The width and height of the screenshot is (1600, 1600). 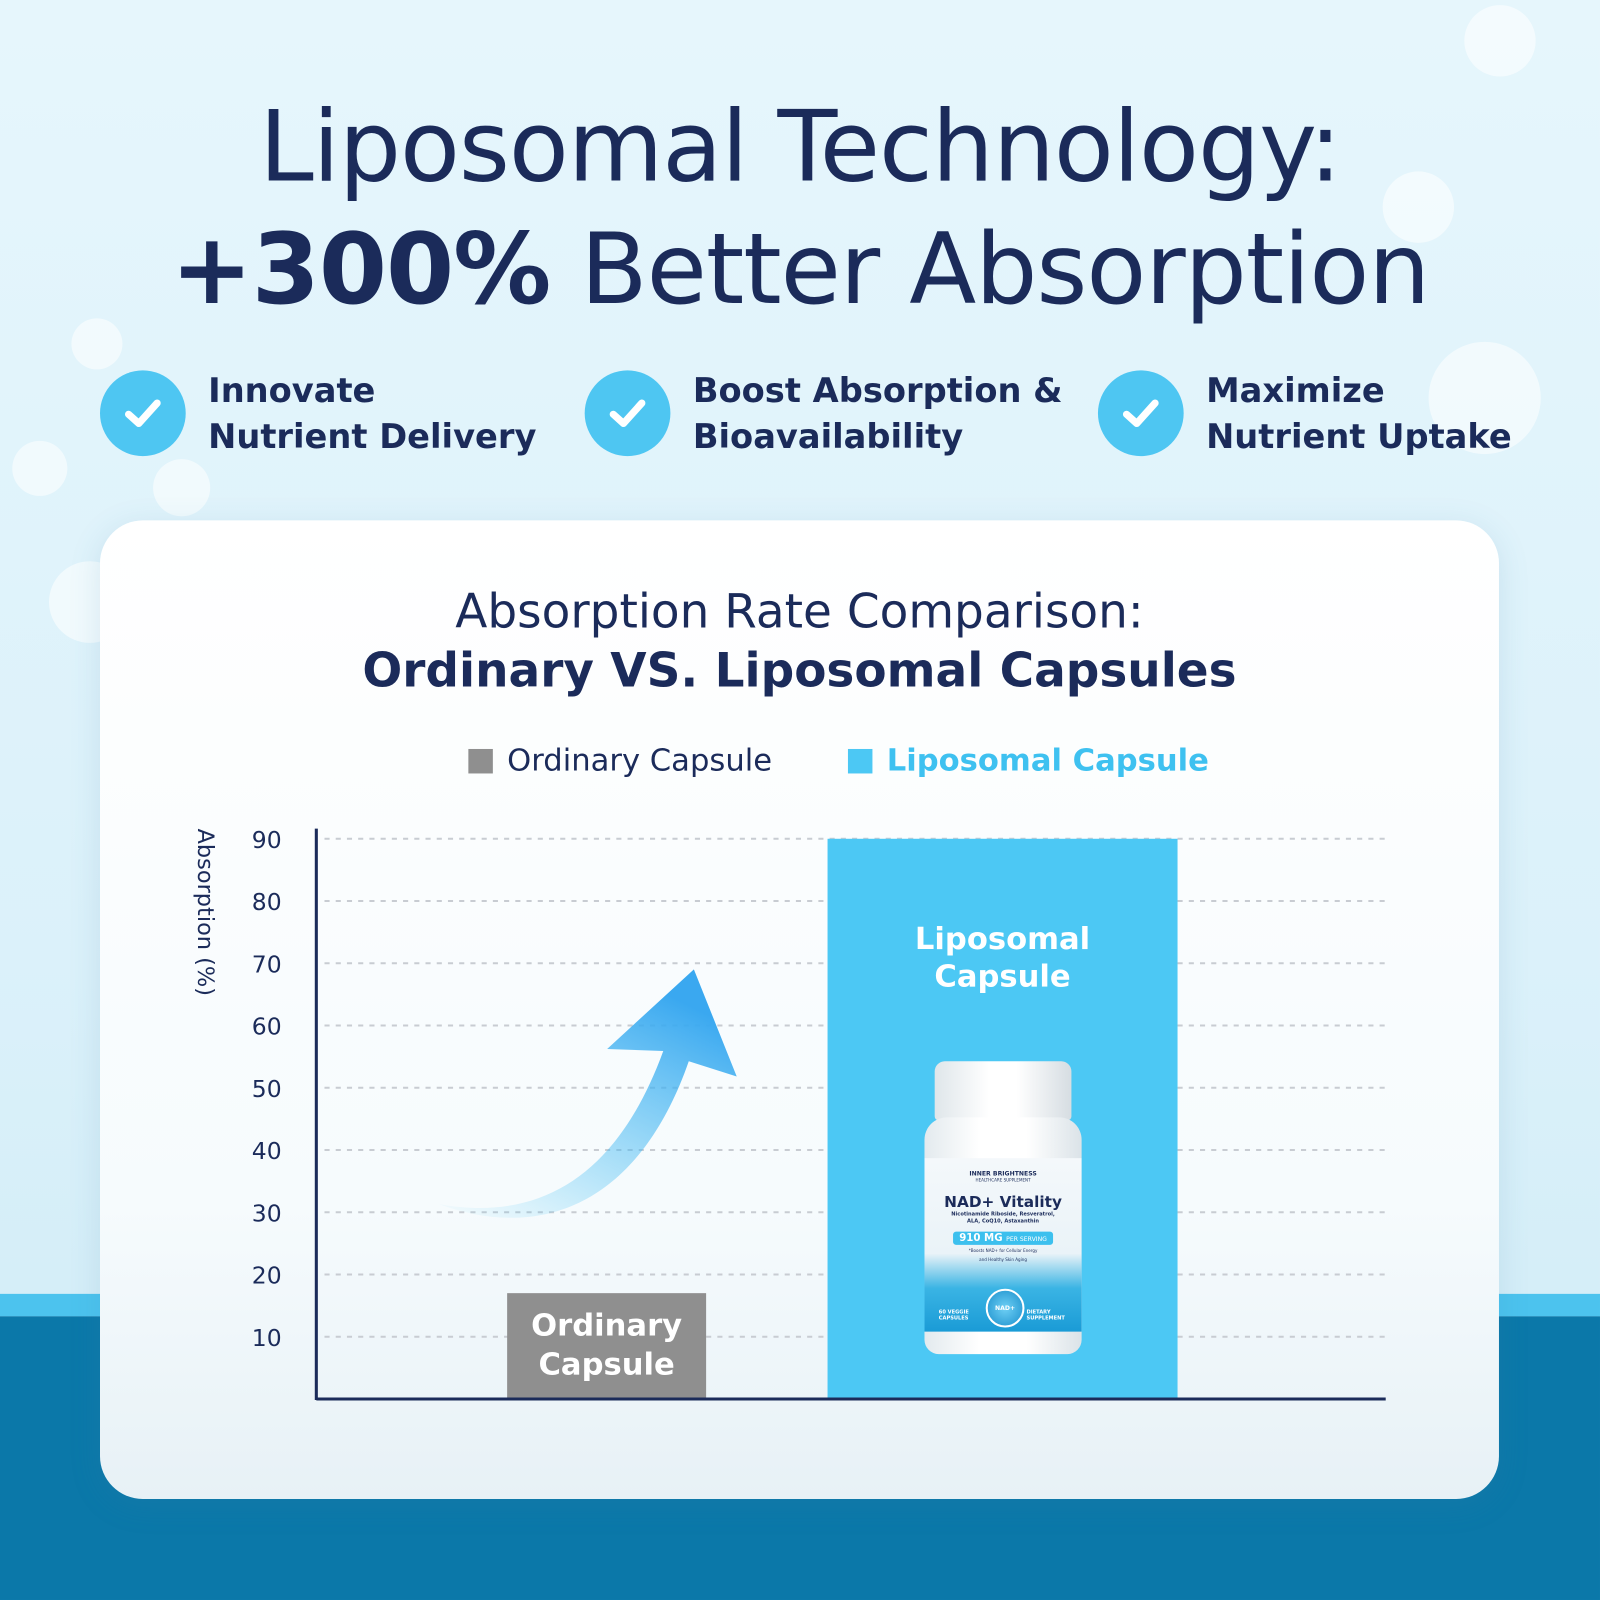 I want to click on legend-label: Ordinary Capsule, so click(x=640, y=760).